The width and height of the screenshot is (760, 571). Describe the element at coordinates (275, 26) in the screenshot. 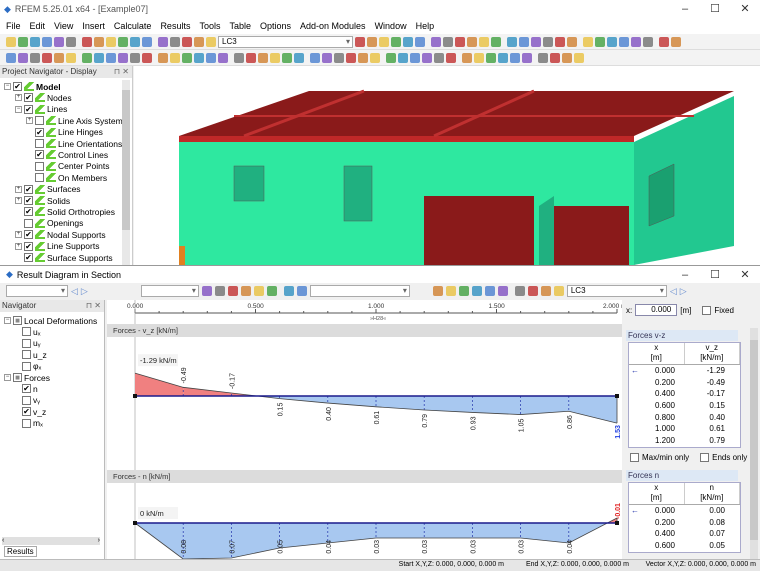

I see `menu-options: Options` at that location.